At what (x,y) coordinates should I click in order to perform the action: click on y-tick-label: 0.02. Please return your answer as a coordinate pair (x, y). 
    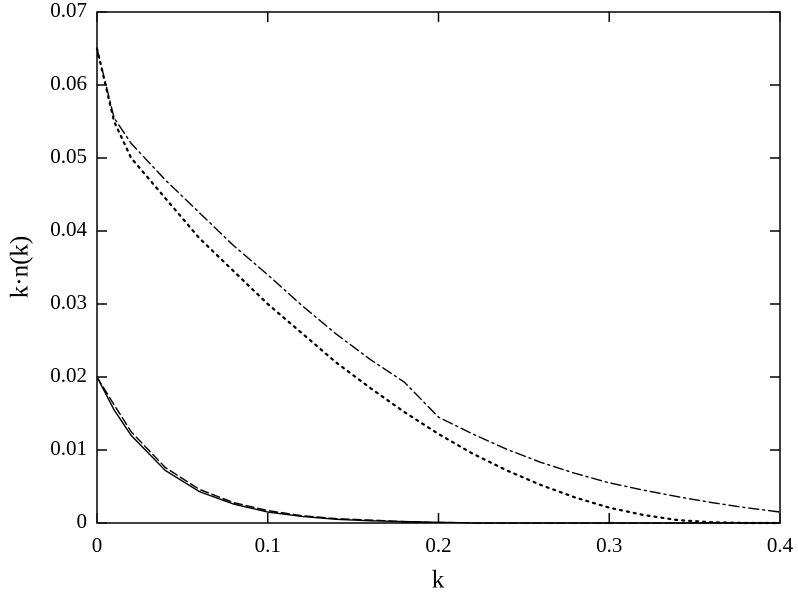
    Looking at the image, I should click on (68, 375).